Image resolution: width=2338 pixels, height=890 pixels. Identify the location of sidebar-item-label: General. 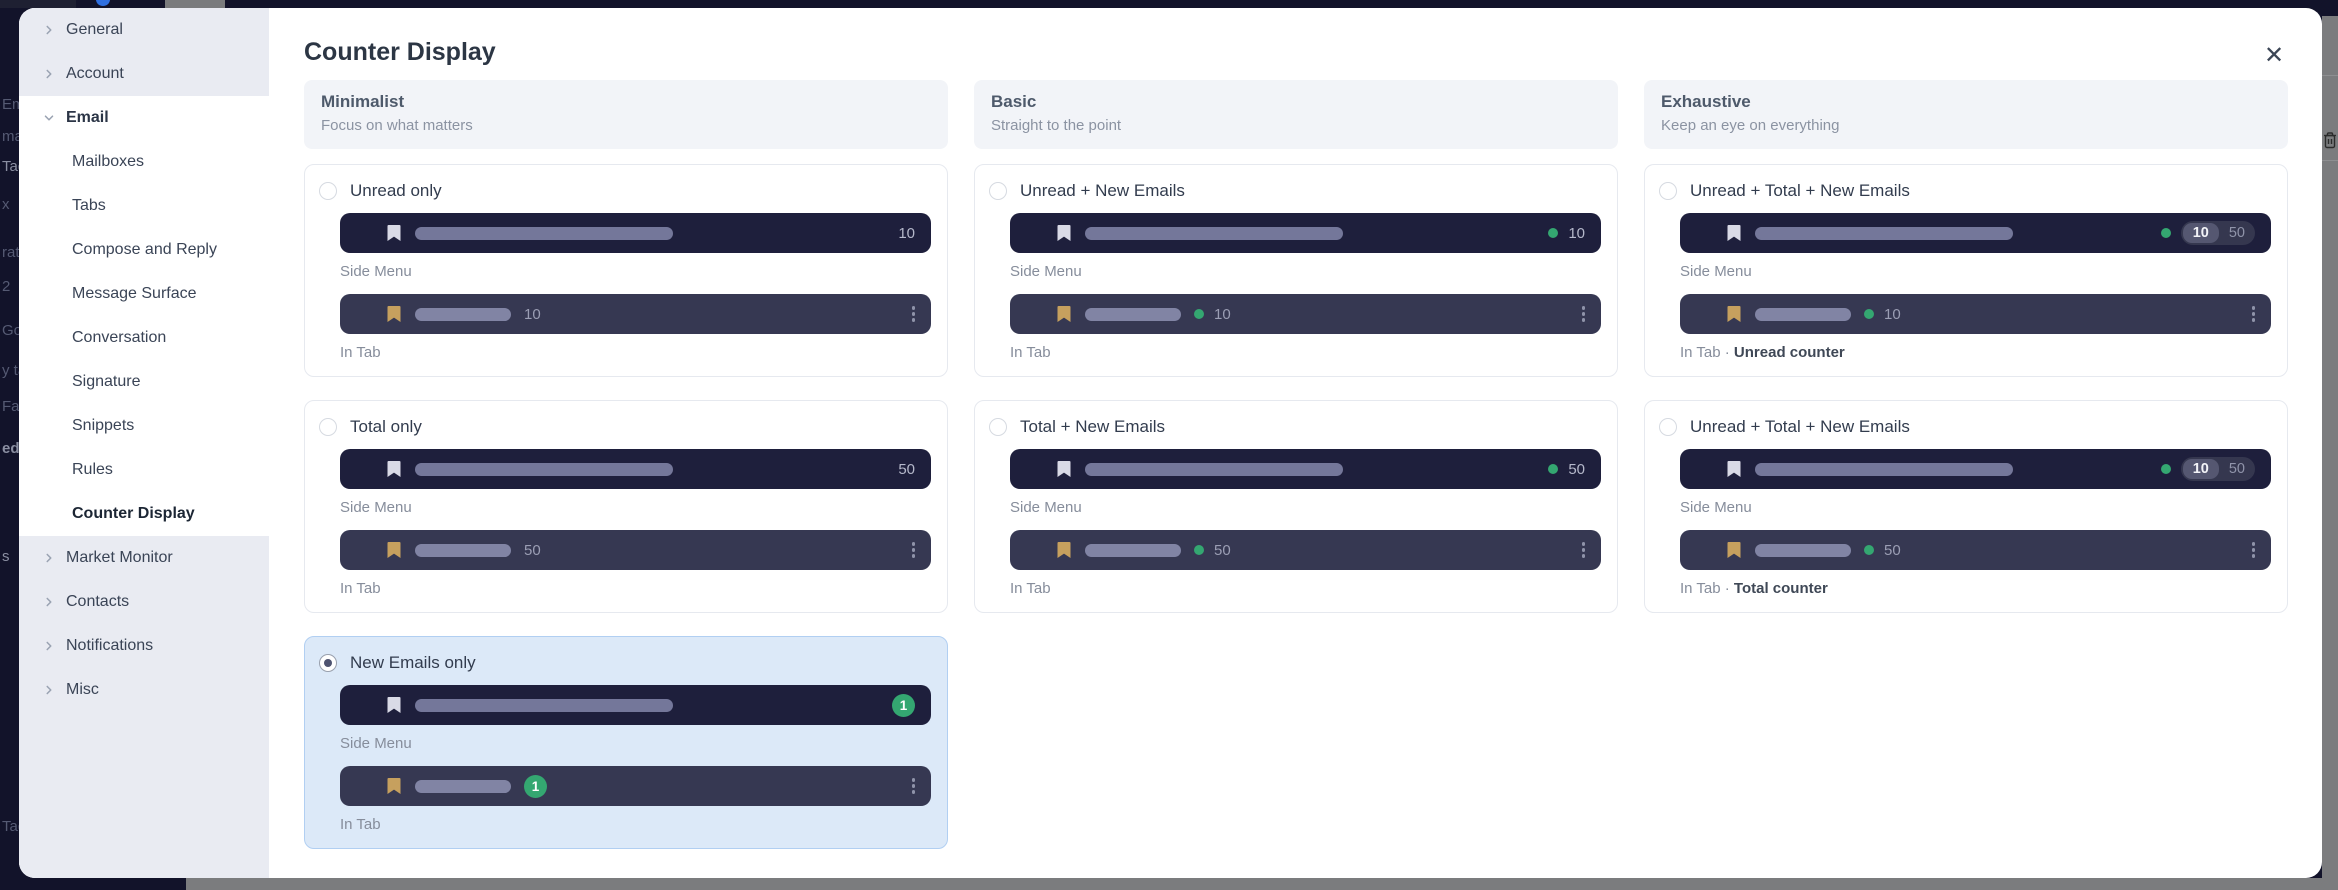
(94, 29).